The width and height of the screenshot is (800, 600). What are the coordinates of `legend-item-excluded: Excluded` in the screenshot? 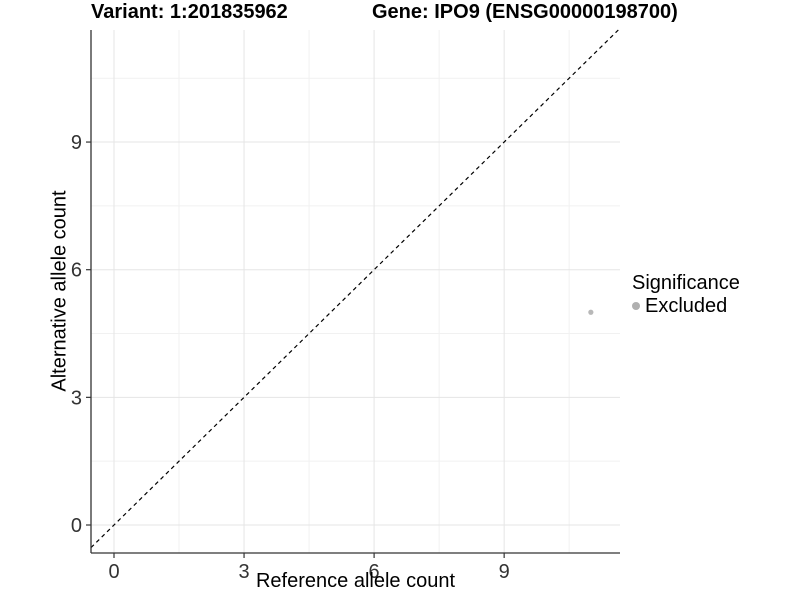 It's located at (686, 306).